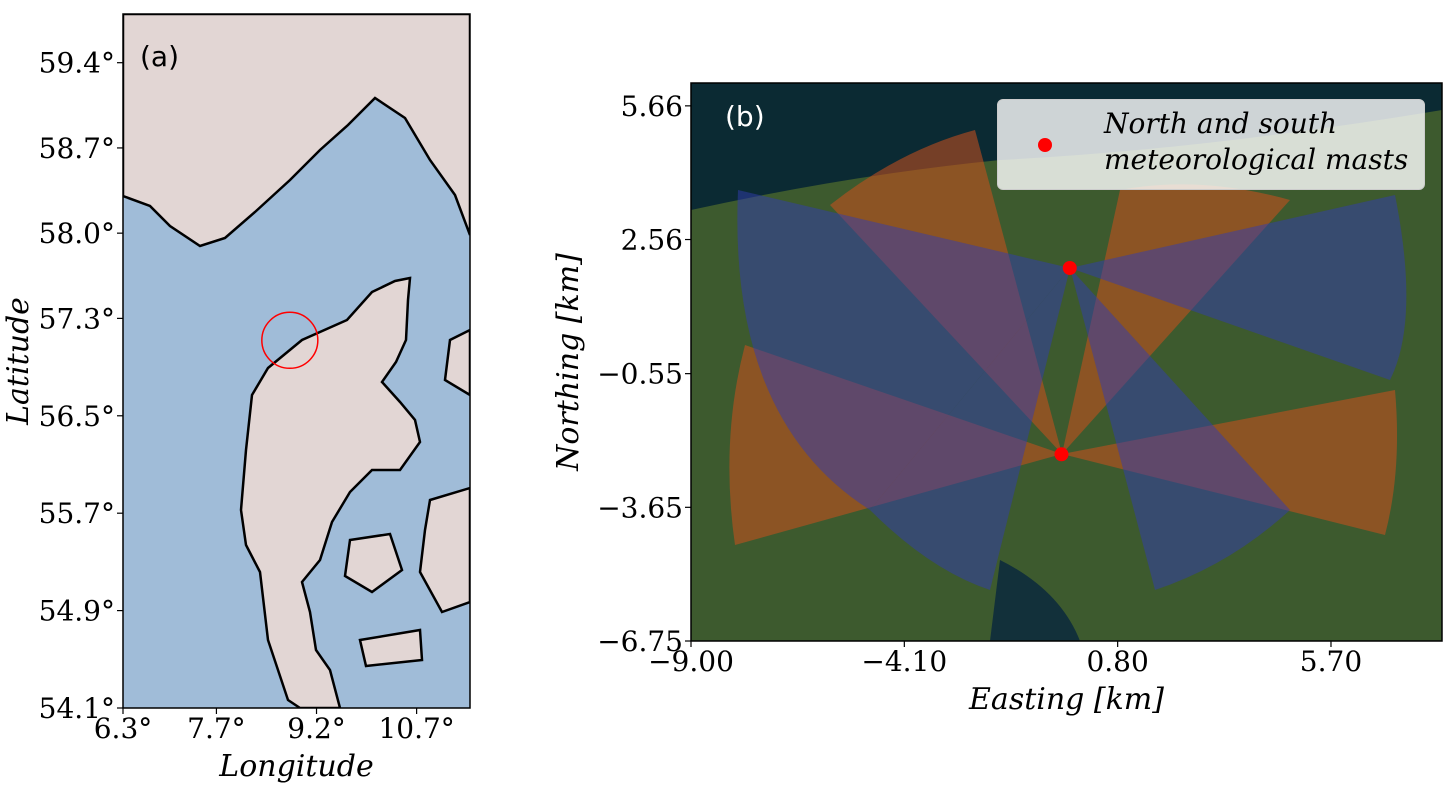  I want to click on norway, so click(296, 131).